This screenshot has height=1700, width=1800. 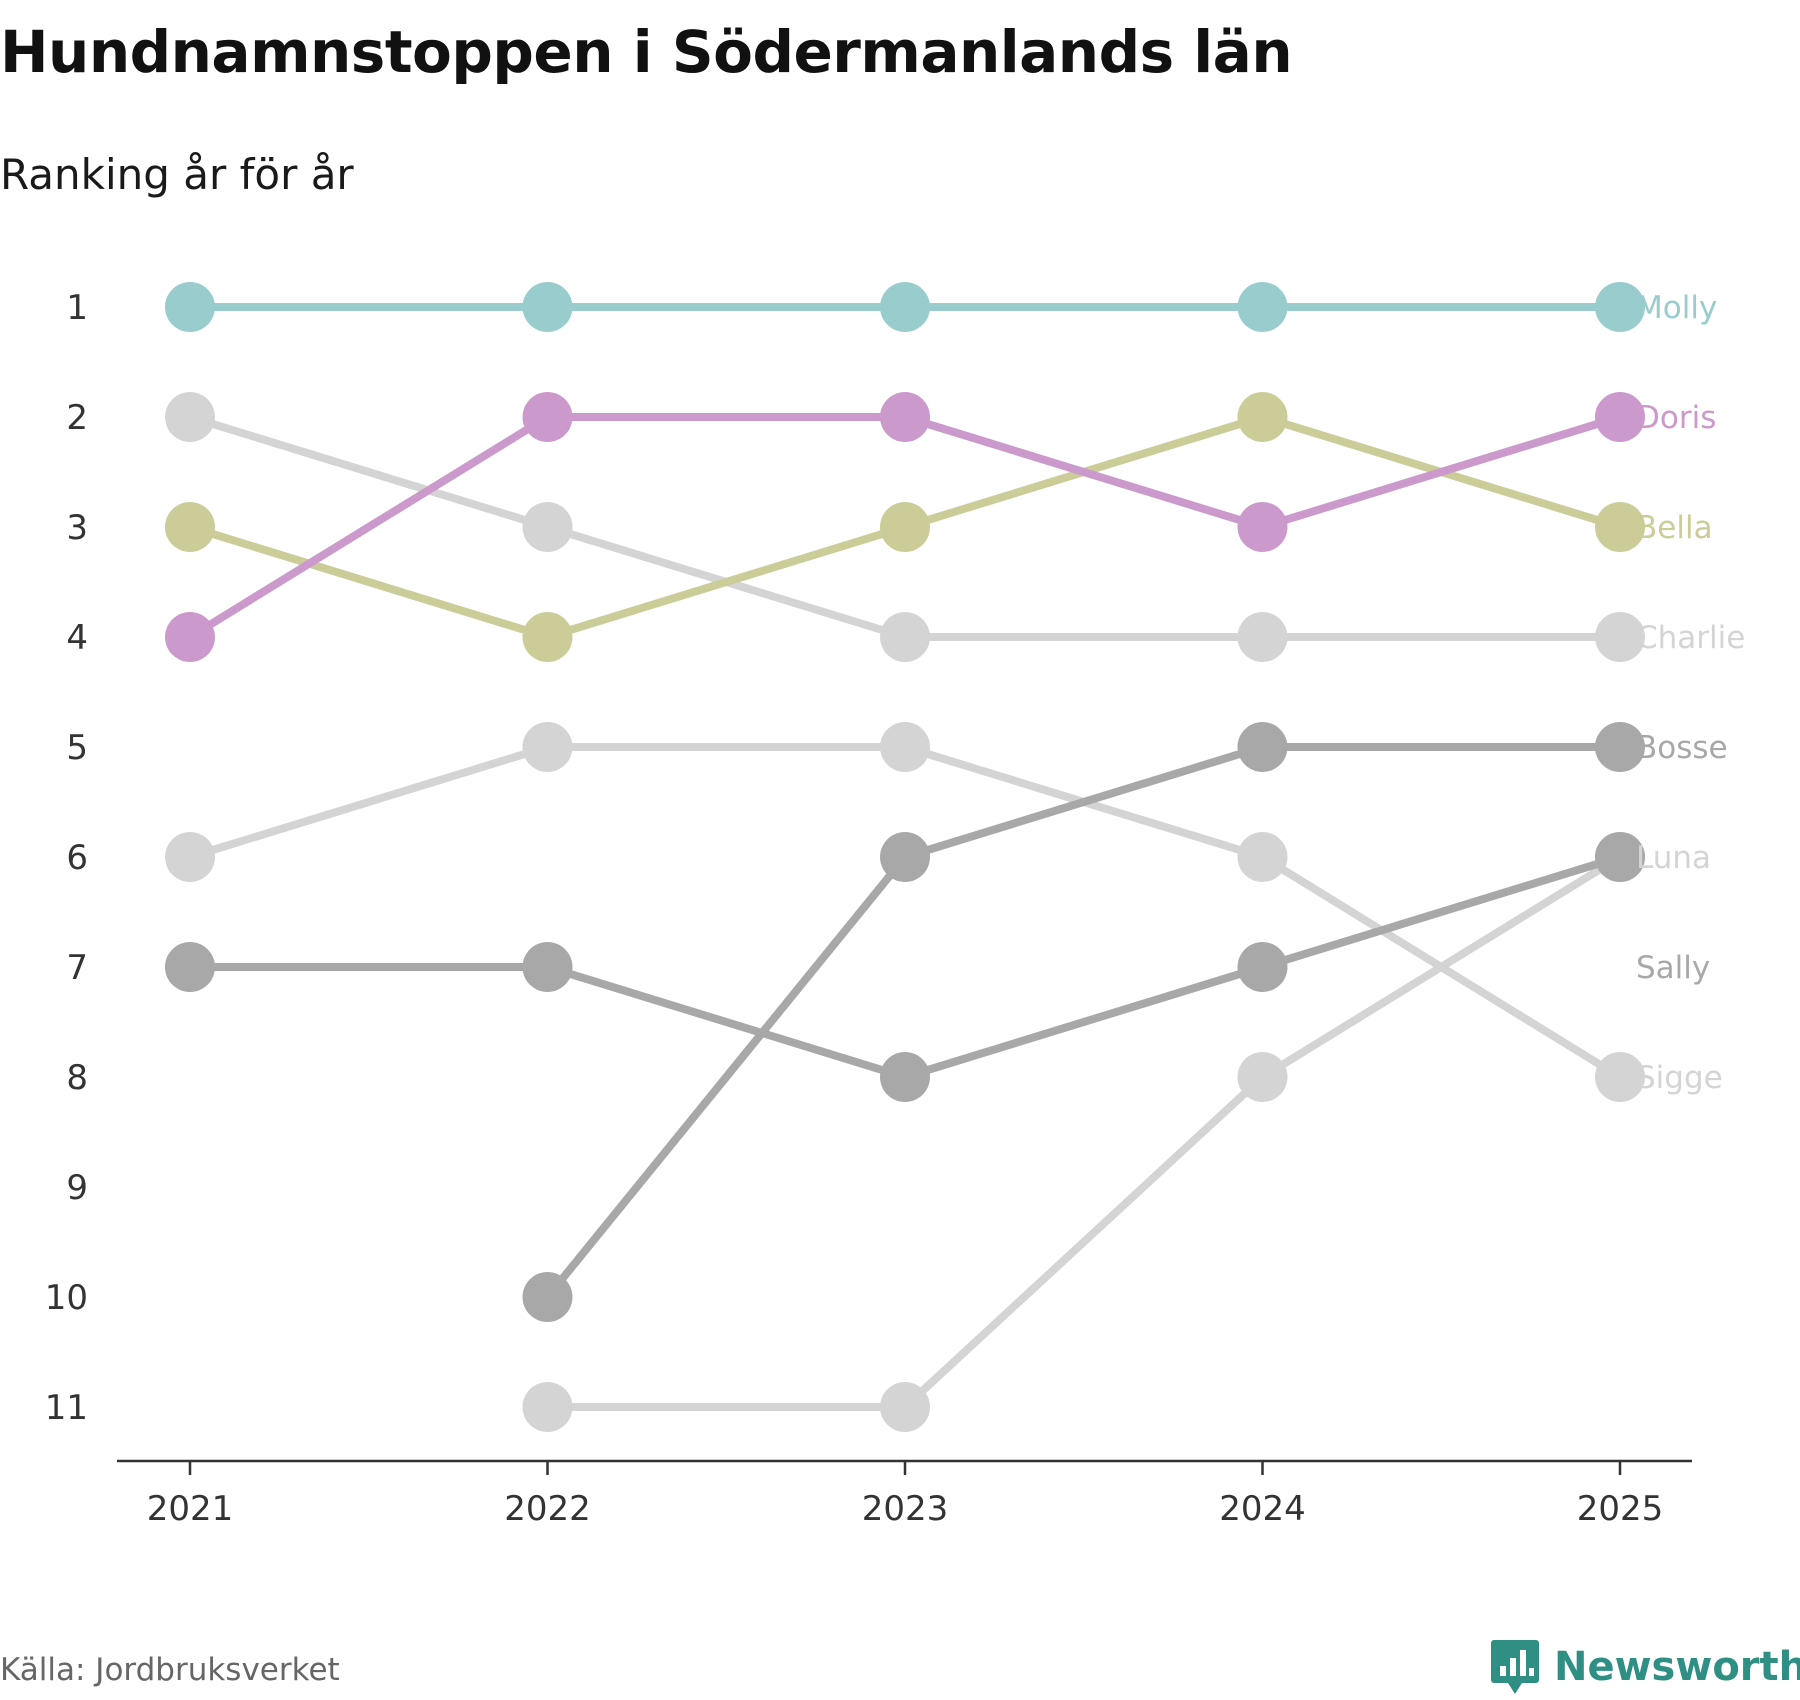 I want to click on series-label-sigge: Sigge, so click(x=1679, y=1078).